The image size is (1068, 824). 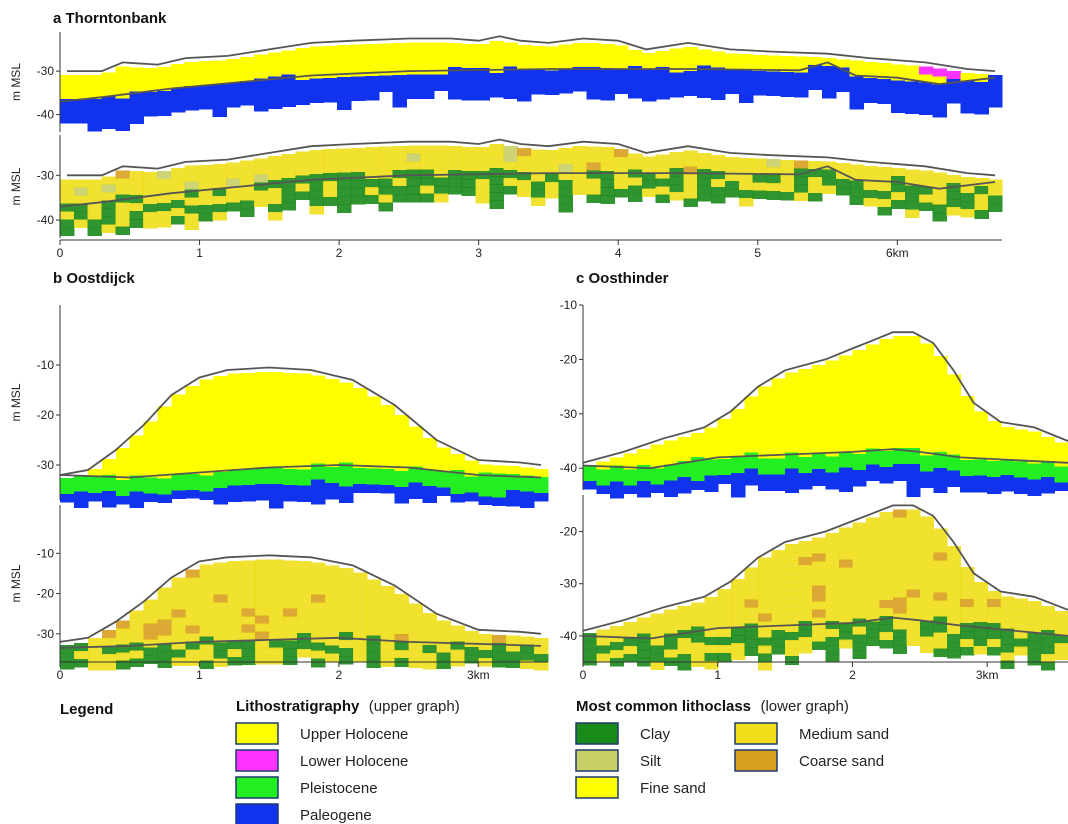 I want to click on legend-label: Paleogene, so click(x=336, y=815).